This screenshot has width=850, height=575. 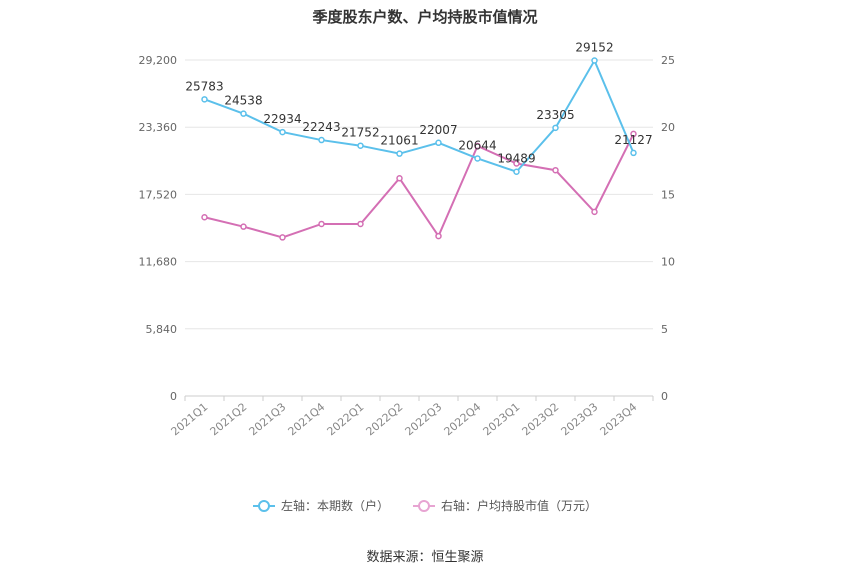 What do you see at coordinates (158, 262) in the screenshot?
I see `left-tick-label: 11,680` at bounding box center [158, 262].